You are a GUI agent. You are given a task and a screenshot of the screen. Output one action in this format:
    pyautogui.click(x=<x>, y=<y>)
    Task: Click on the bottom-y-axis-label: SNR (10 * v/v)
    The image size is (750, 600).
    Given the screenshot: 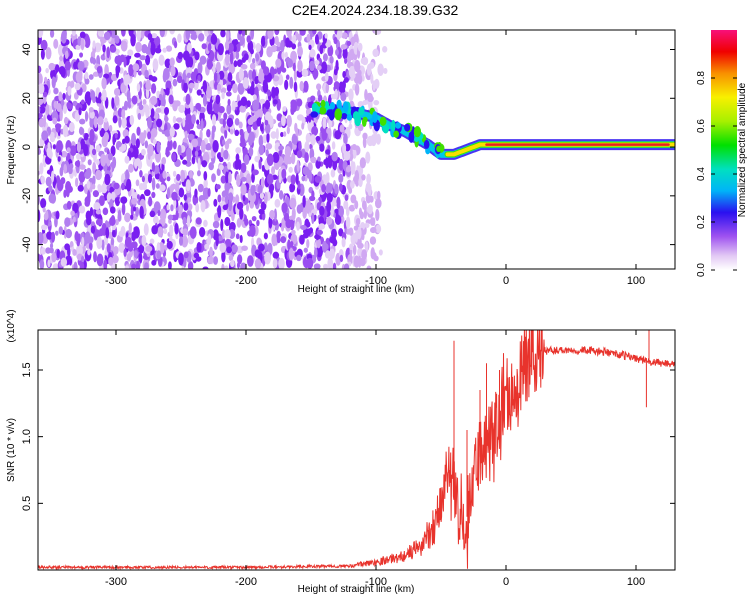 What is the action you would take?
    pyautogui.click(x=11, y=450)
    